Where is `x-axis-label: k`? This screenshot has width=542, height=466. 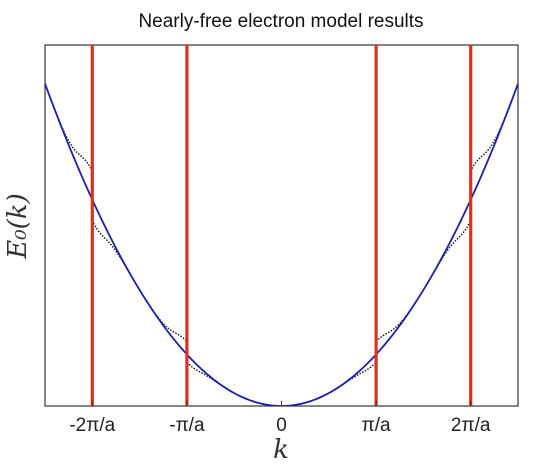
x-axis-label: k is located at coordinates (281, 450).